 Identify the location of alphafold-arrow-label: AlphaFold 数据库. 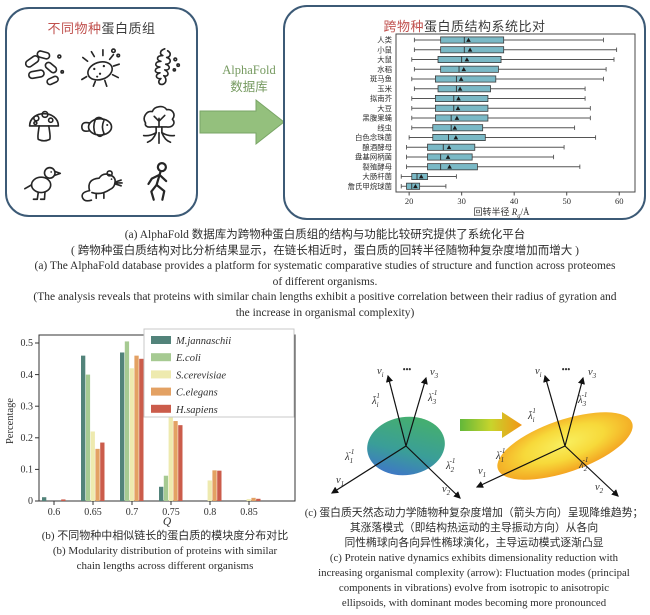
(249, 79).